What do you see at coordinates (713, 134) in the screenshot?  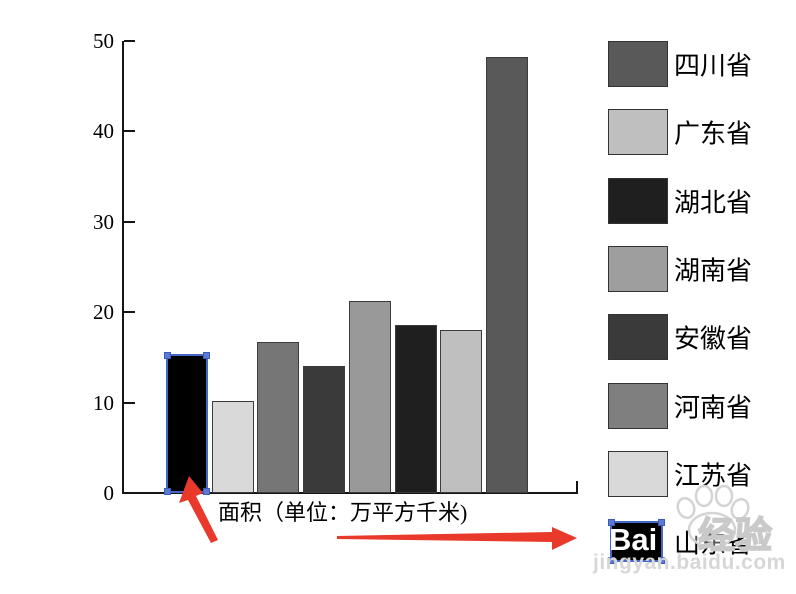 I see `legend-label-2: 广东省` at bounding box center [713, 134].